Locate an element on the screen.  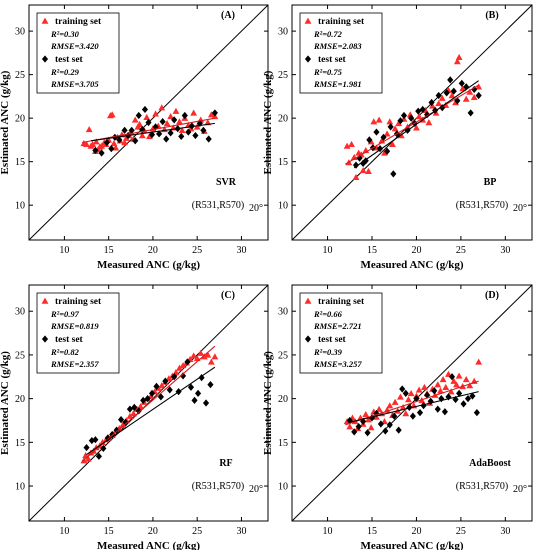
training-rmse: RMSE=2.083 is located at coordinates (337, 46).